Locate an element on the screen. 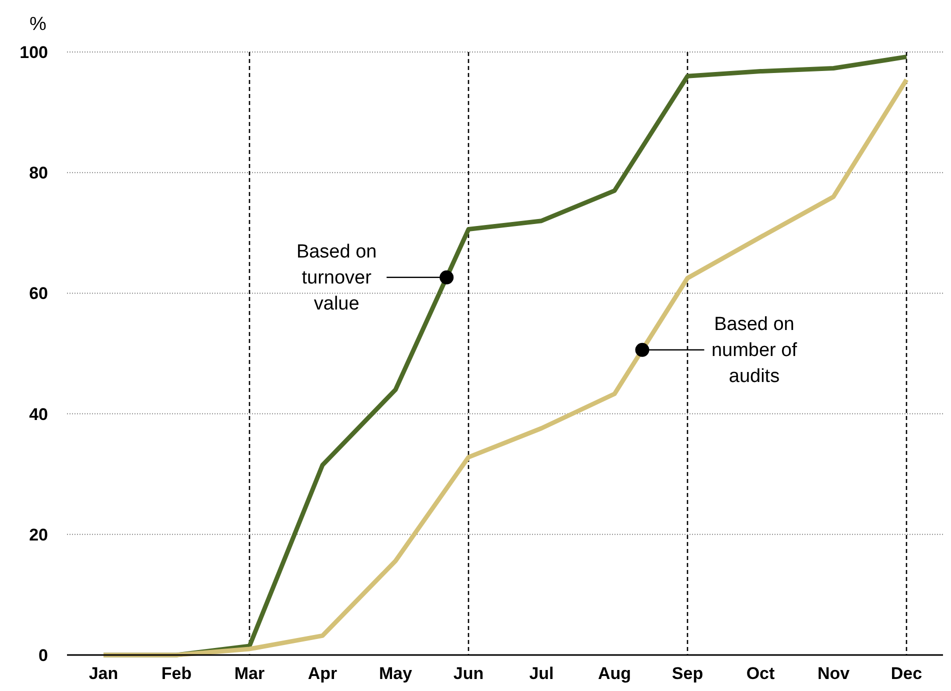  x-tick-label: Jun is located at coordinates (468, 673).